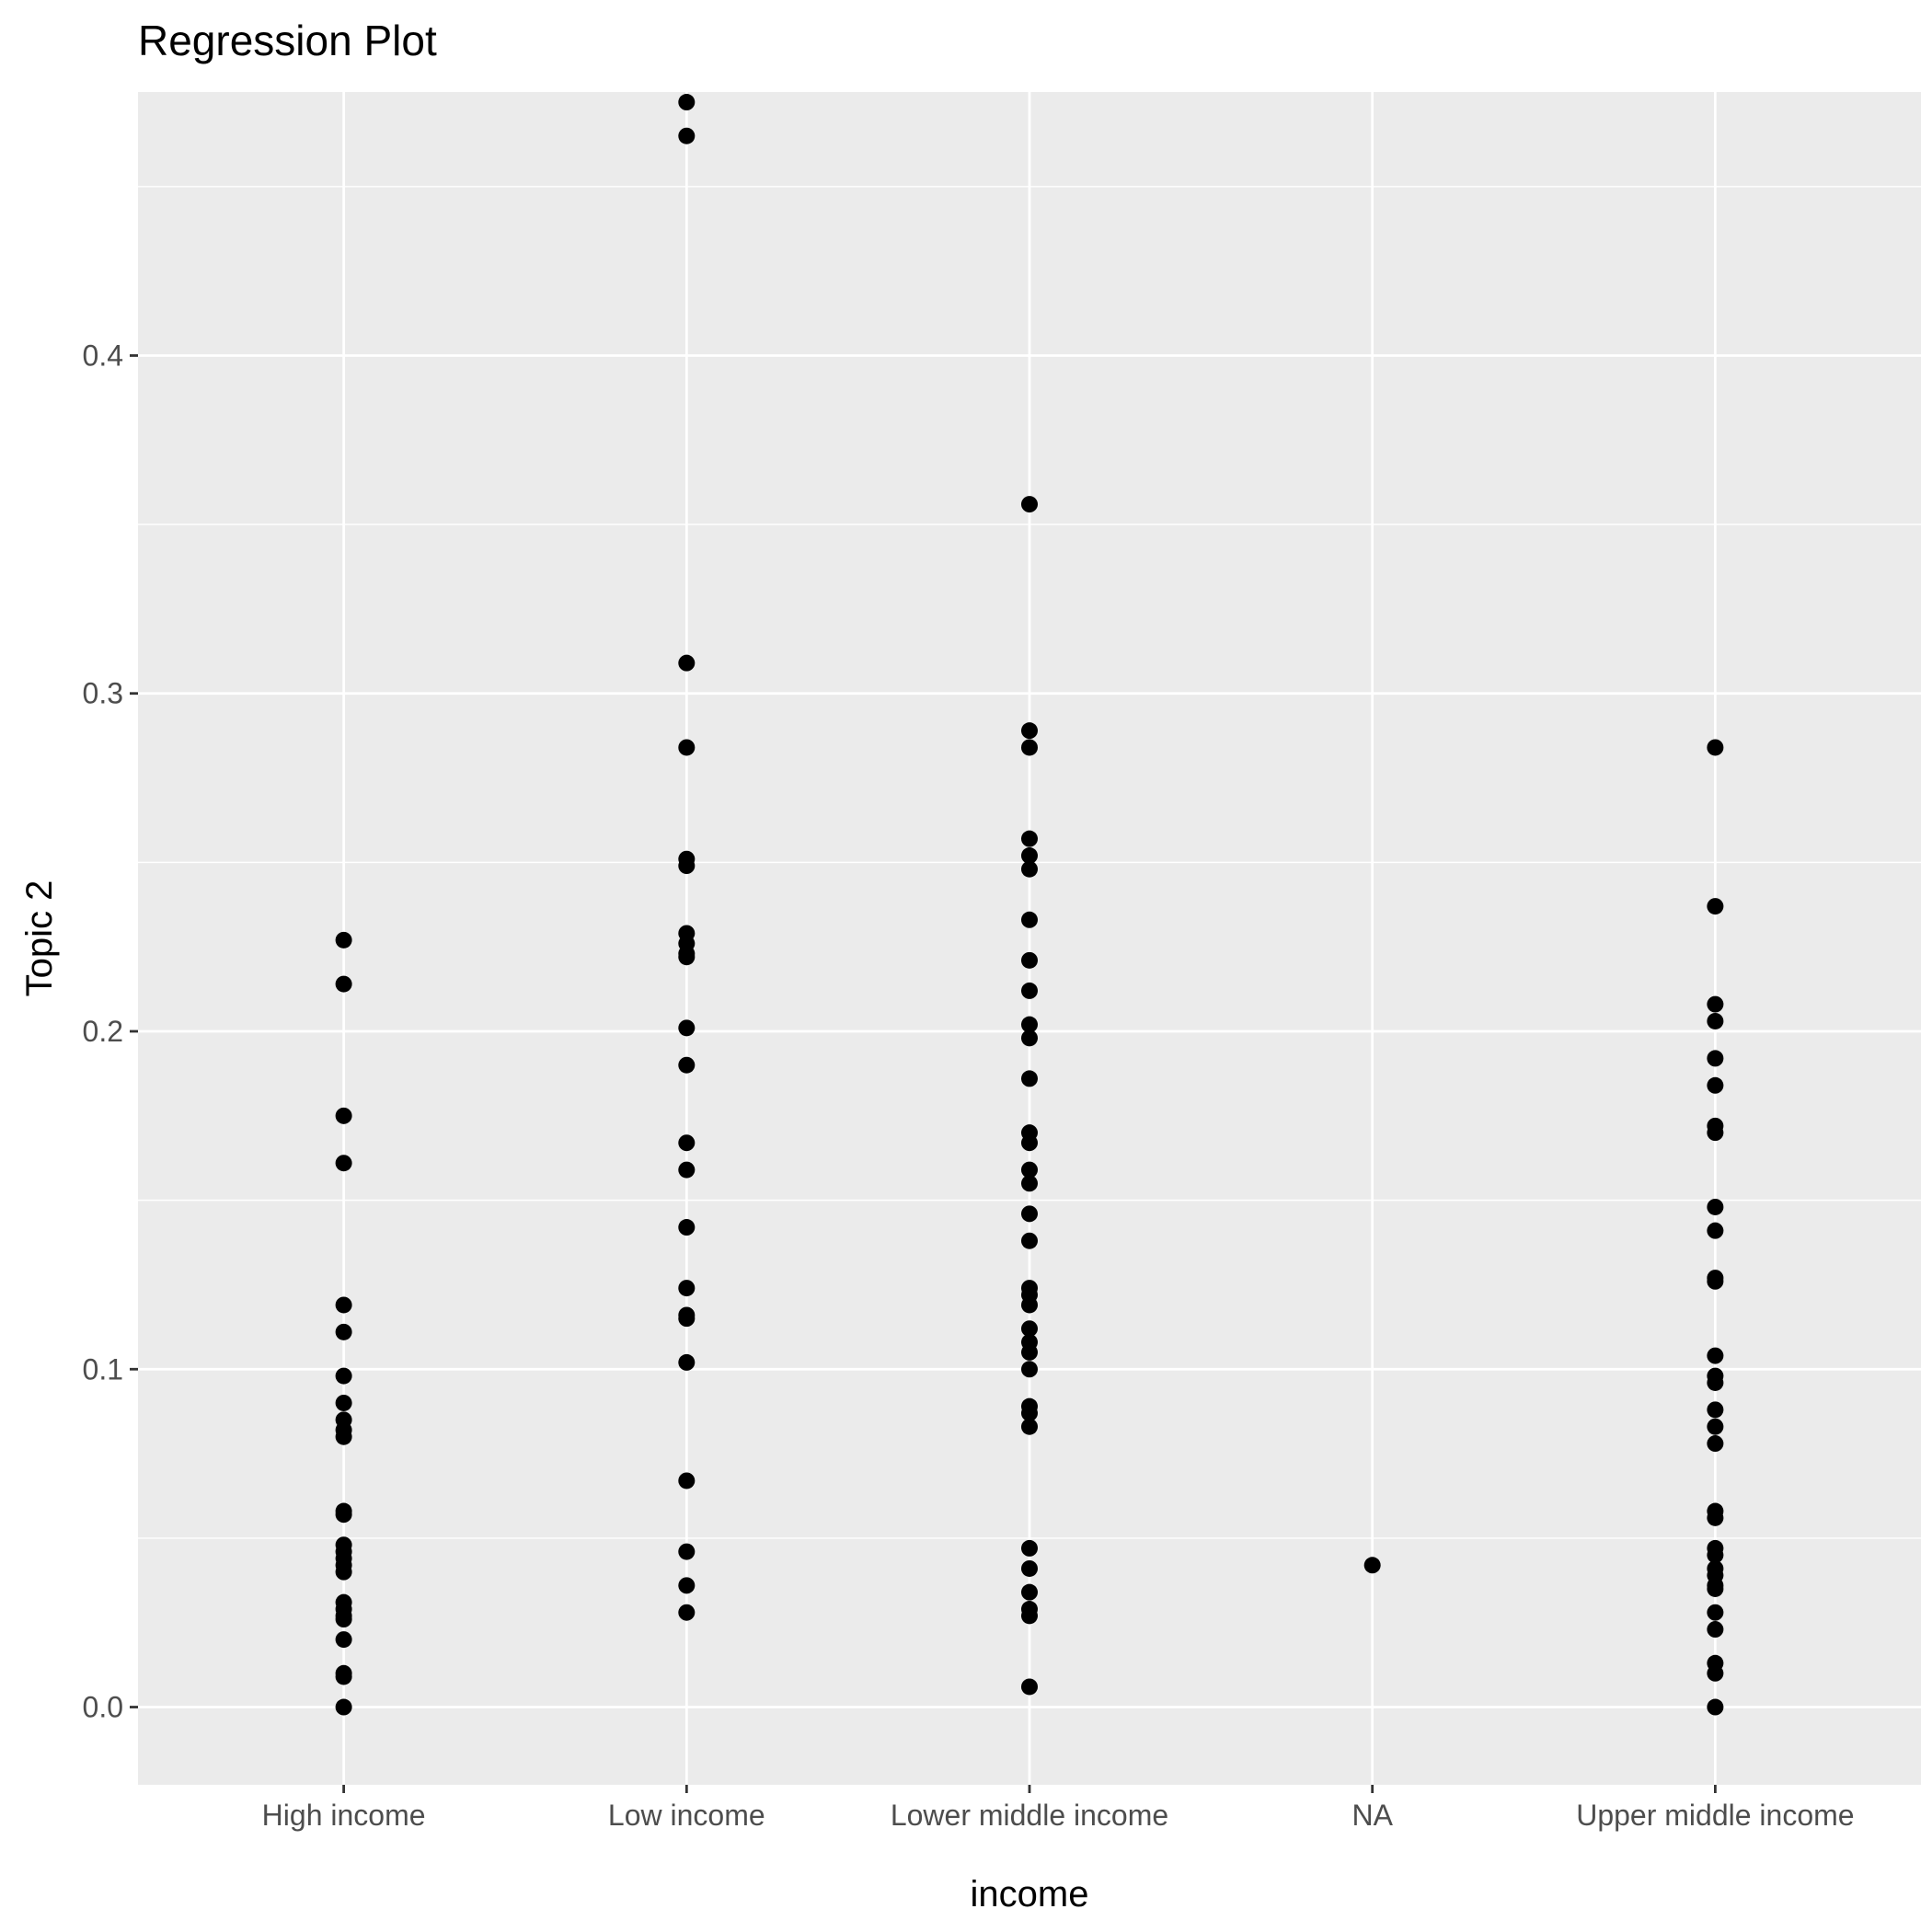  I want to click on y-axis-title: Topic 2, so click(39, 938).